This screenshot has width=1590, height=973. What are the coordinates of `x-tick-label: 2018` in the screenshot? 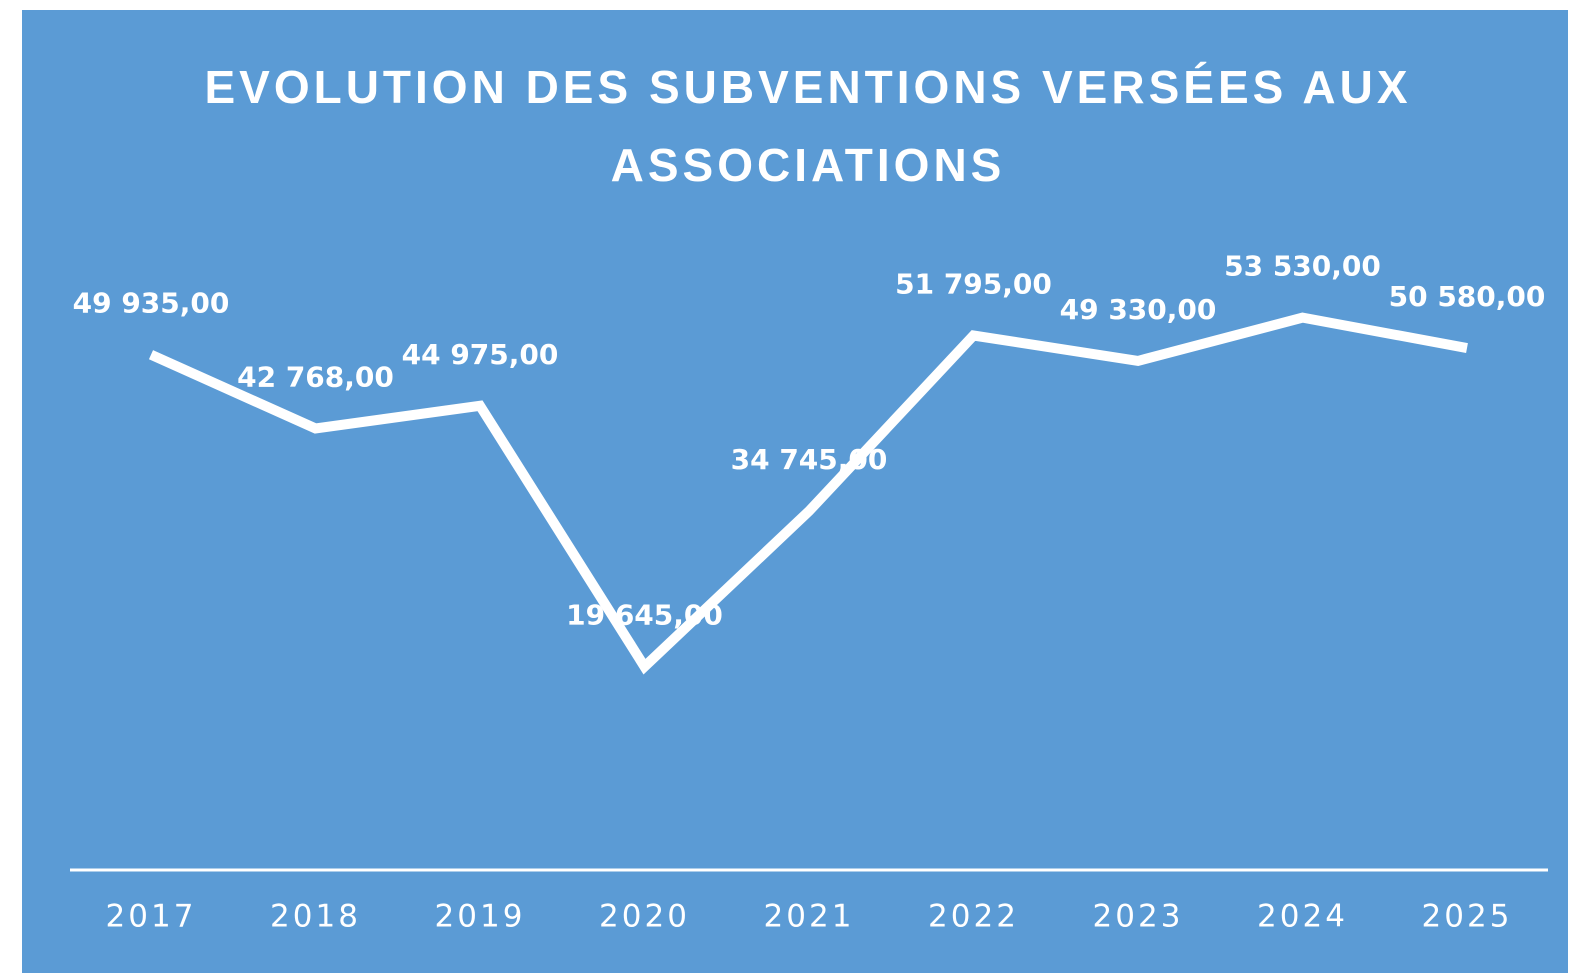 It's located at (315, 917).